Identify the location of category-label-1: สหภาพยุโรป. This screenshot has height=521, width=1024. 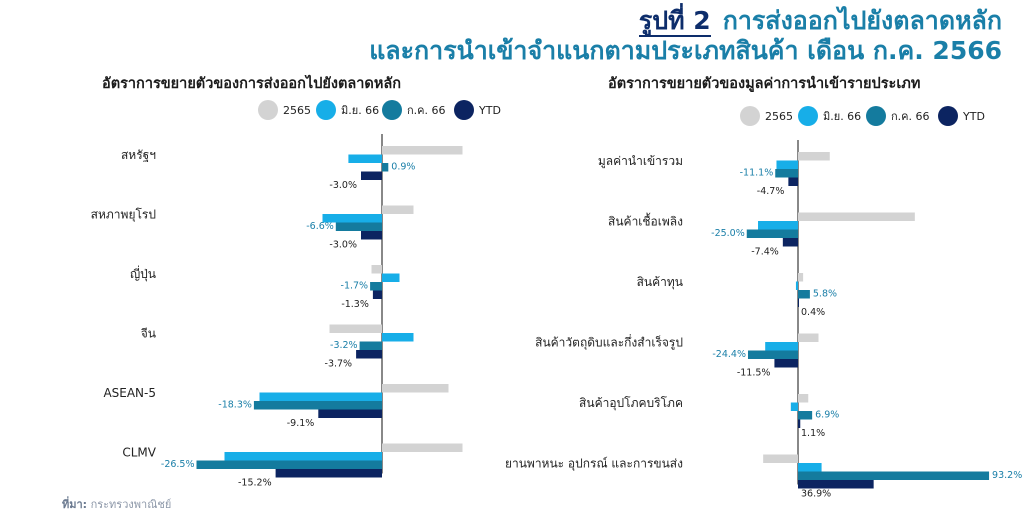
(123, 215).